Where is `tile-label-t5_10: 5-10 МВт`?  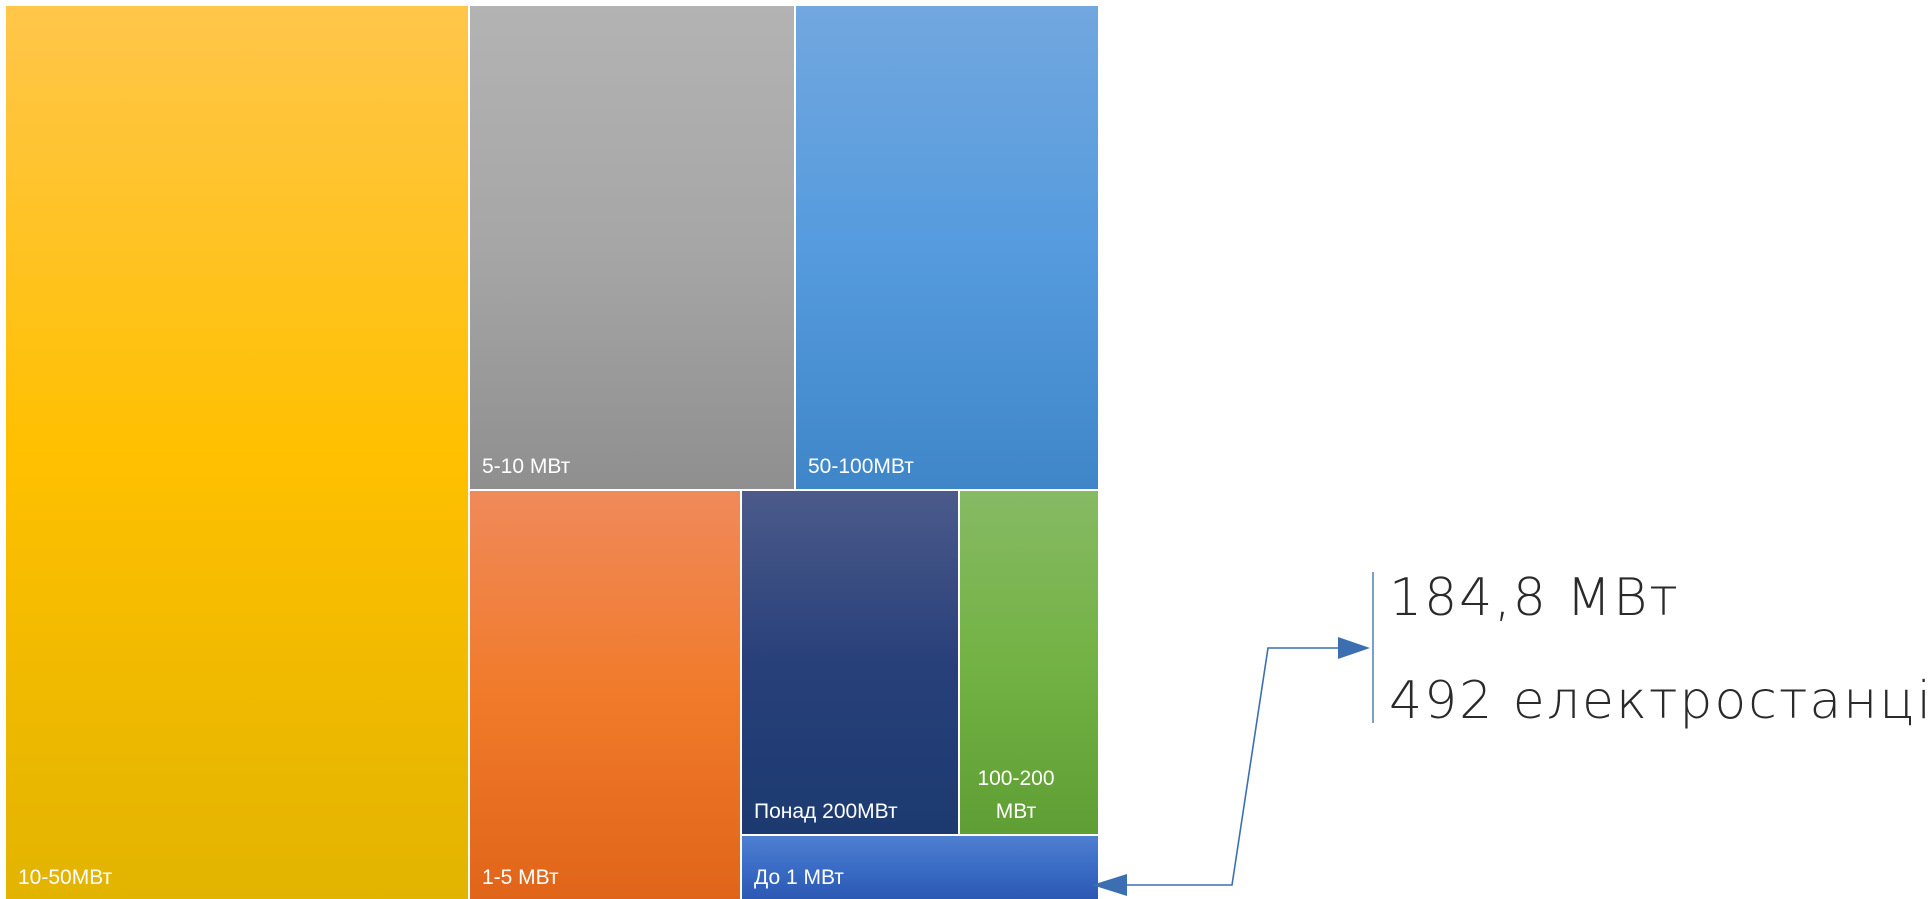 tile-label-t5_10: 5-10 МВт is located at coordinates (526, 466).